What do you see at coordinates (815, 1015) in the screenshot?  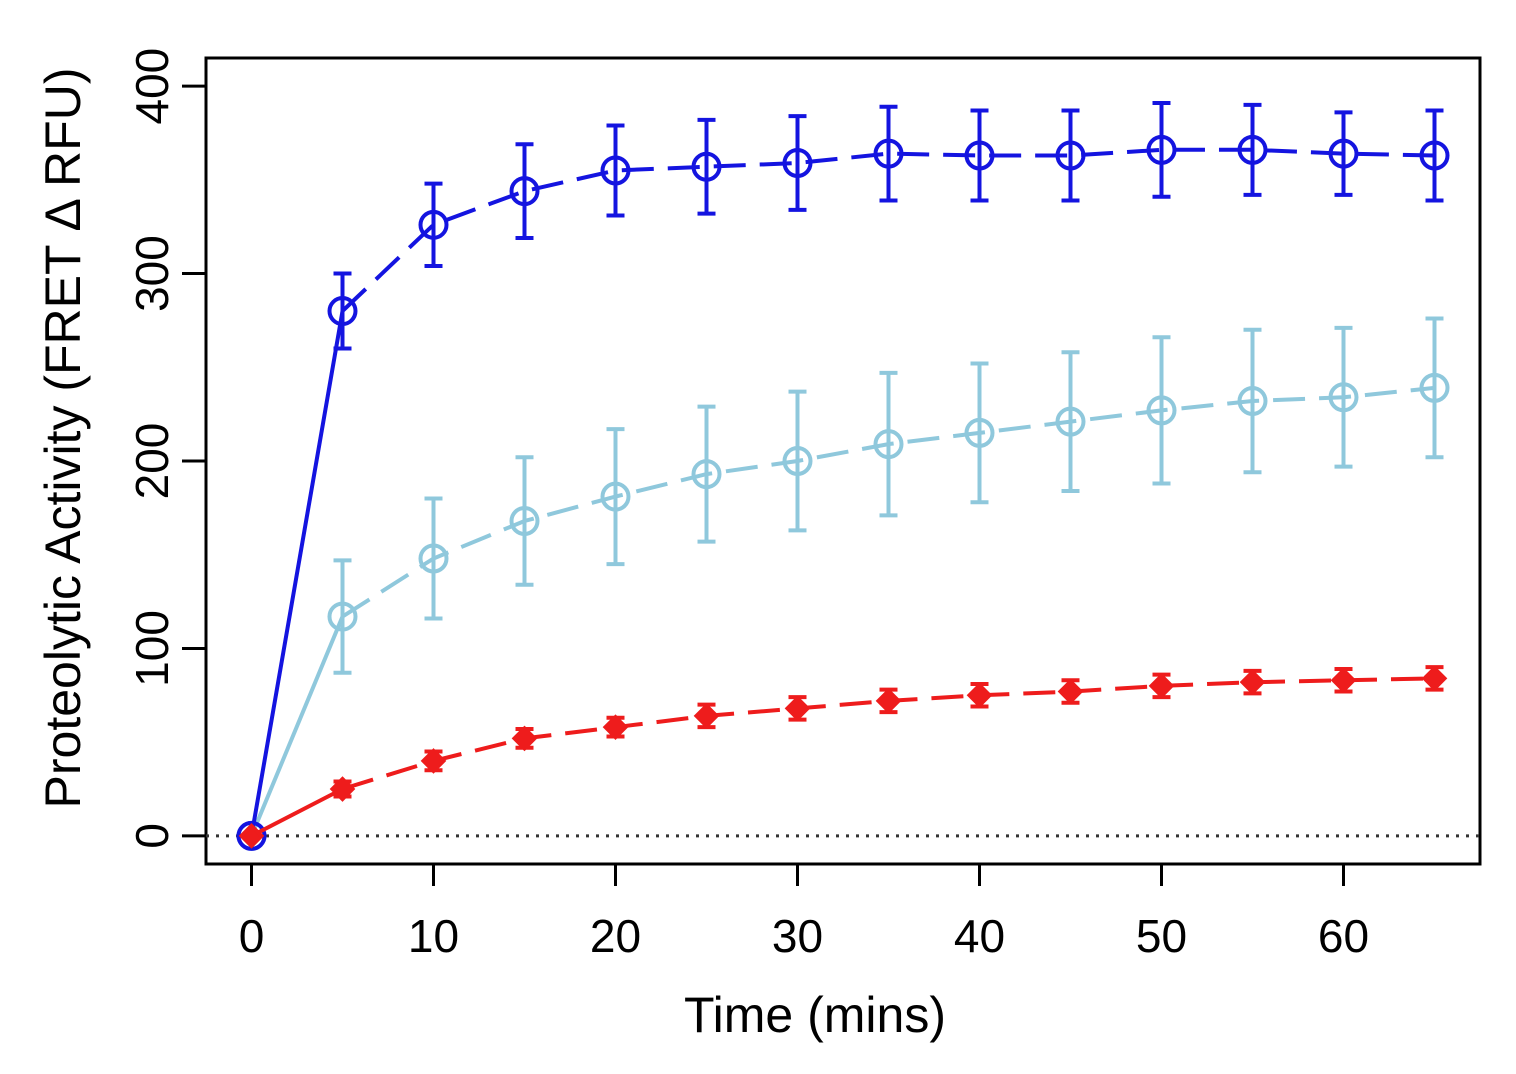 I see `x-axis-title: Time (mins)` at bounding box center [815, 1015].